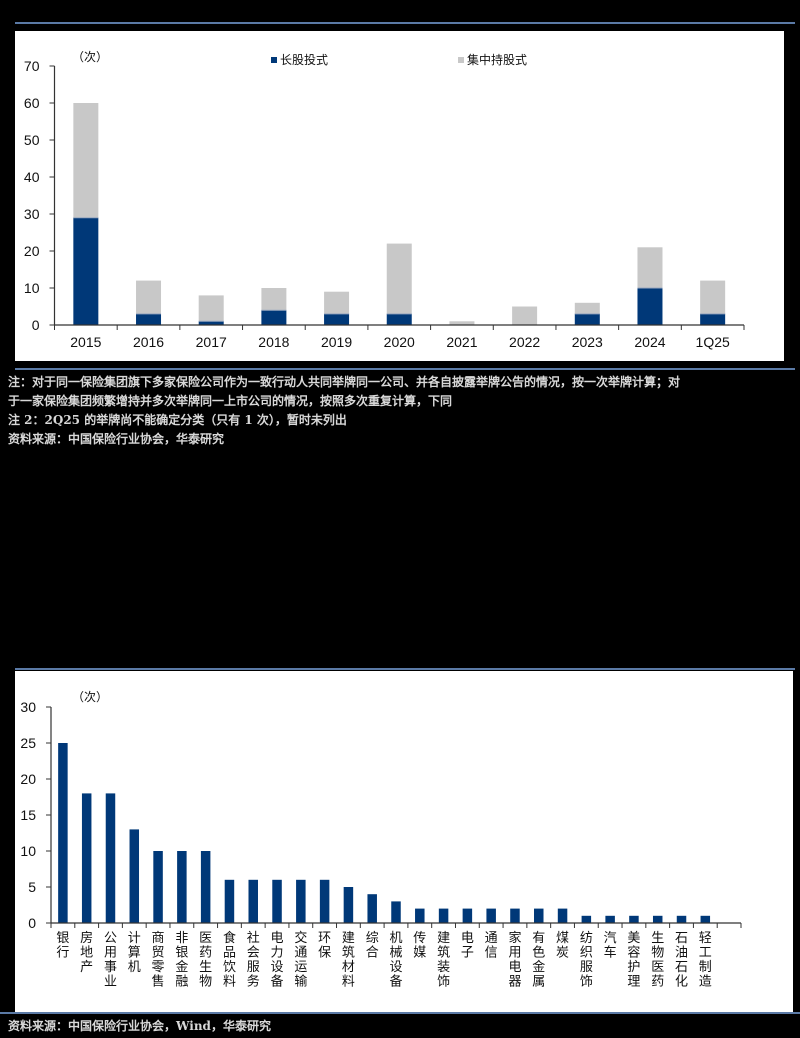 Image resolution: width=800 pixels, height=1038 pixels. I want to click on x-tick-label-char: 通, so click(300, 953).